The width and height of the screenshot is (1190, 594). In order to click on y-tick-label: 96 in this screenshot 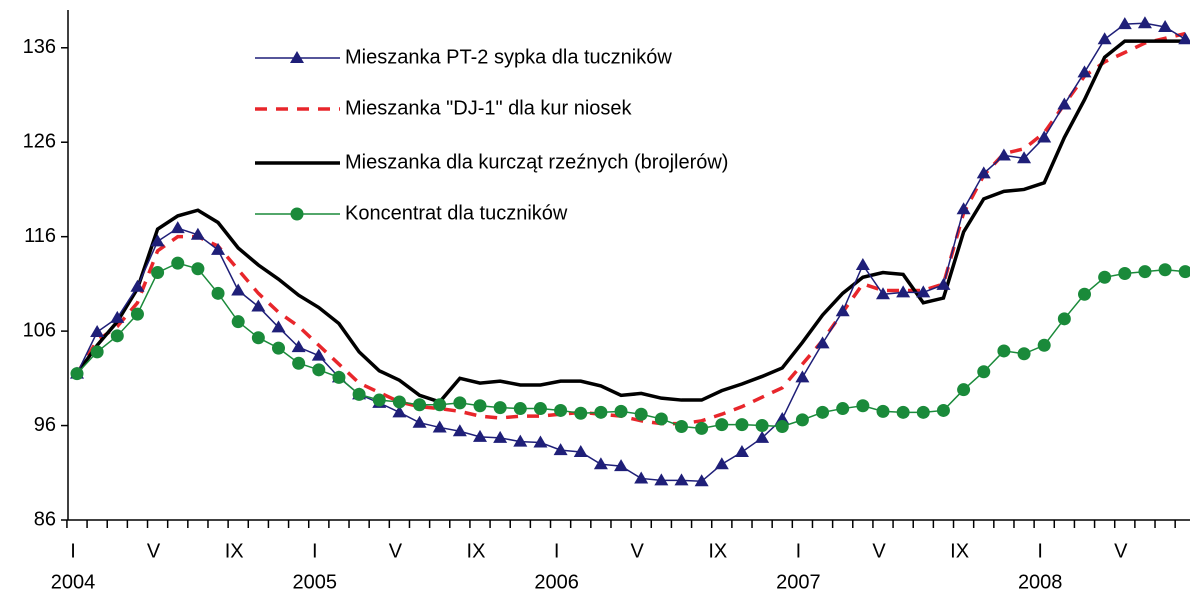, I will do `click(45, 425)`.